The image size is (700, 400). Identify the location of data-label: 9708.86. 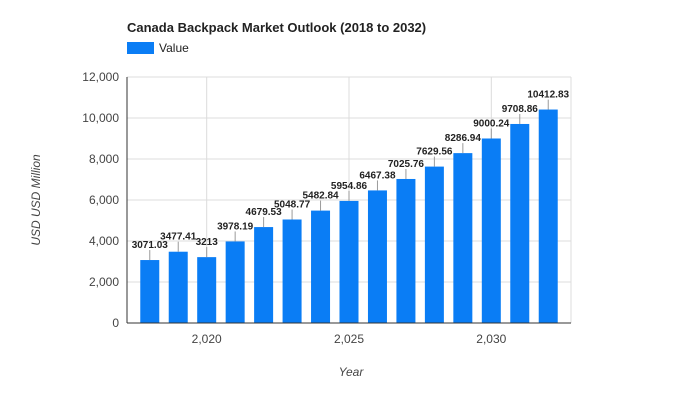
(520, 109).